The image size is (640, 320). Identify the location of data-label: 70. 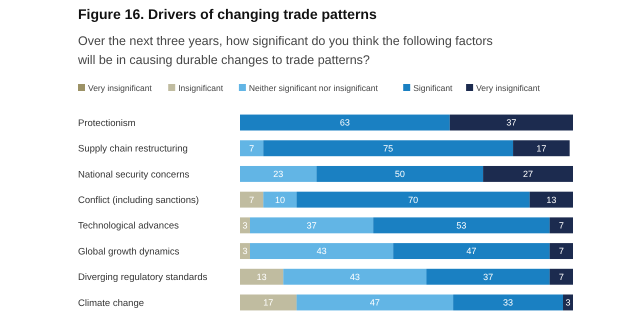
(413, 199).